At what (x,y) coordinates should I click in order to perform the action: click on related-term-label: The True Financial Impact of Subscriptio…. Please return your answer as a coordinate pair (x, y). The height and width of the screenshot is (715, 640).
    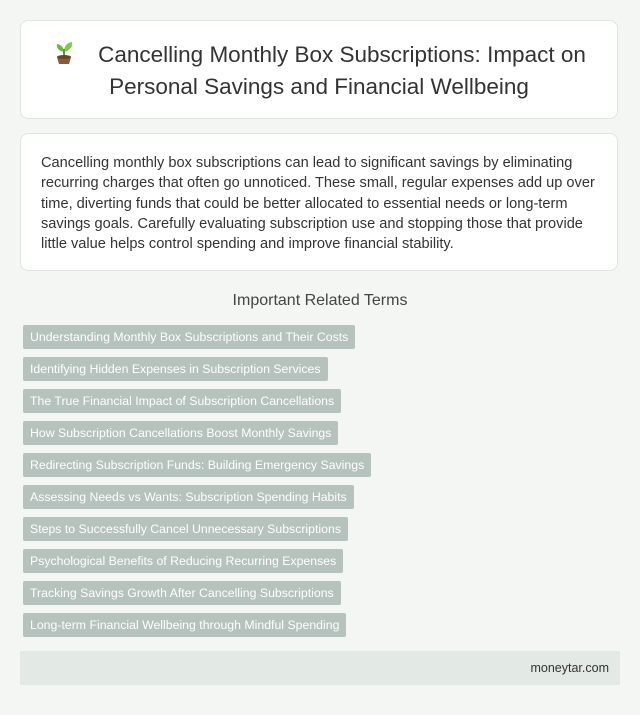
    Looking at the image, I should click on (182, 401).